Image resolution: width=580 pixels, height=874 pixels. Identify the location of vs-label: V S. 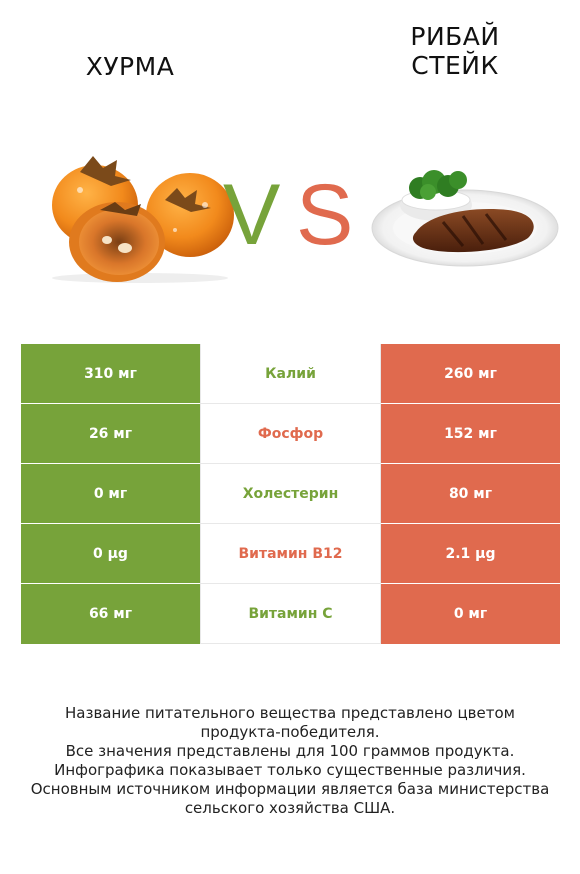
(290, 215).